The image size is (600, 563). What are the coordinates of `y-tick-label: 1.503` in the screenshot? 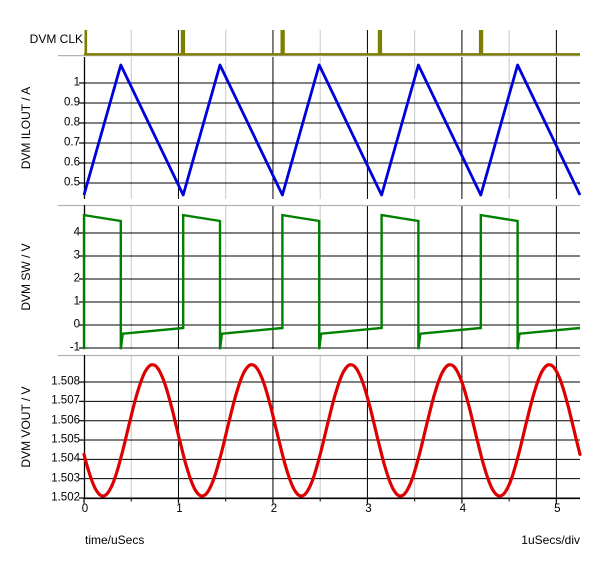 It's located at (65, 477).